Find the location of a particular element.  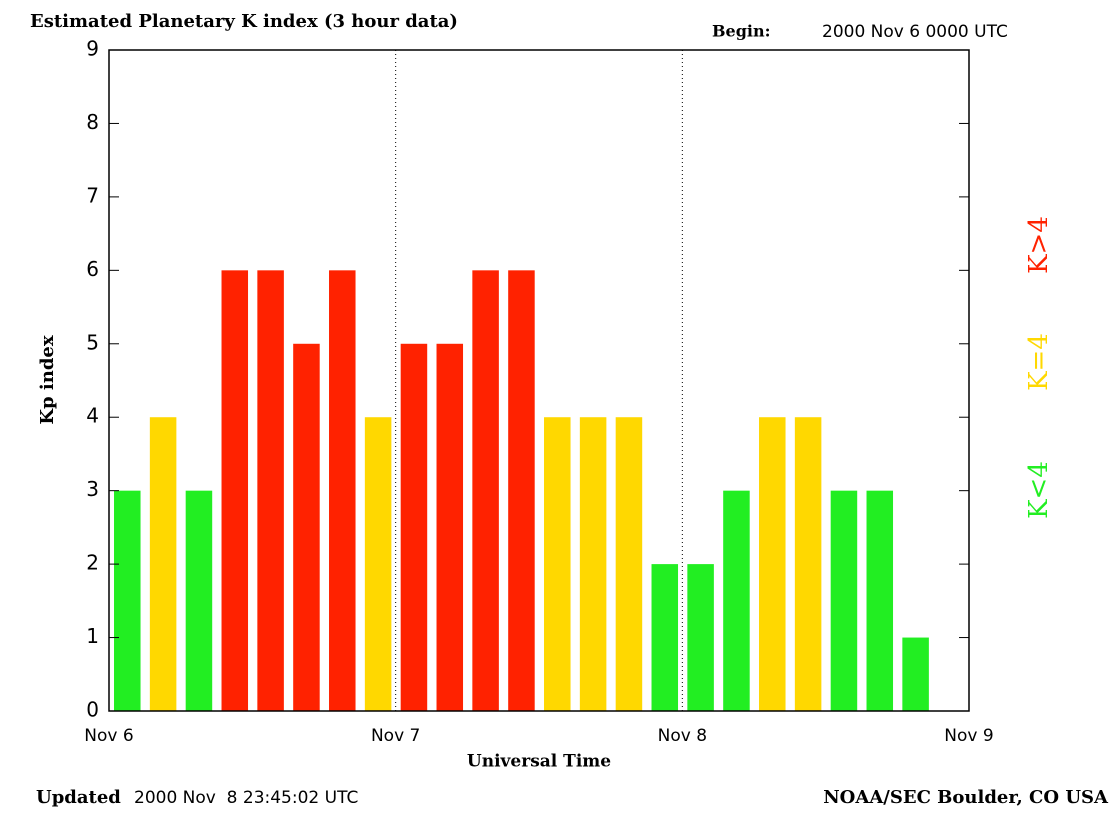

y-tick-label: 7 is located at coordinates (92, 195).